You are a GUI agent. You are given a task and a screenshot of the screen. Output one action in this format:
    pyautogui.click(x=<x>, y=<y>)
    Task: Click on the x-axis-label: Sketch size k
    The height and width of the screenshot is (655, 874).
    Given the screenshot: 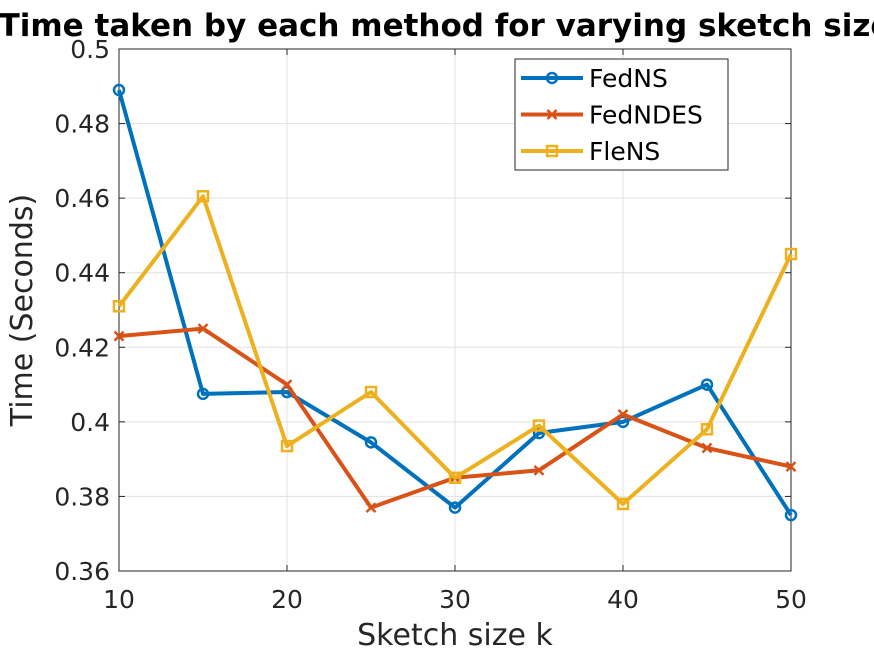 What is the action you would take?
    pyautogui.click(x=455, y=635)
    